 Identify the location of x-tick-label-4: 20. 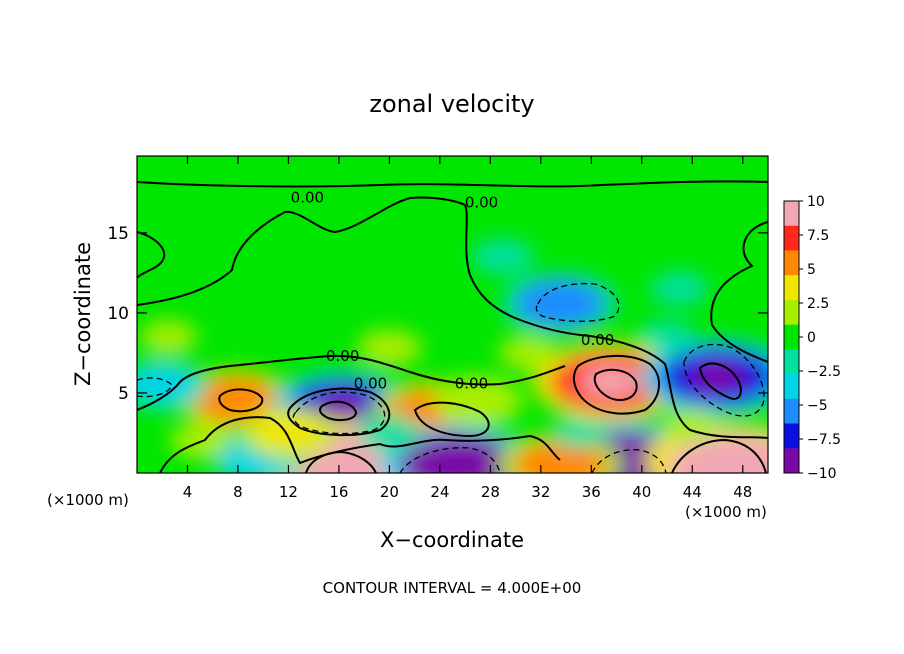
(389, 492).